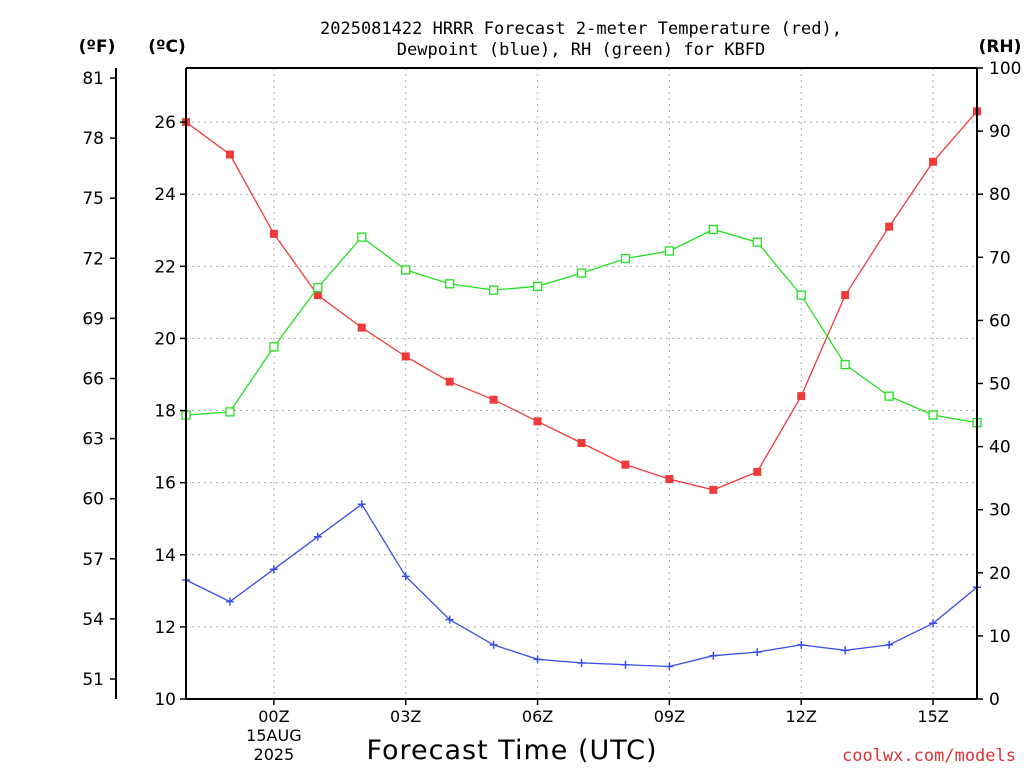  Describe the element at coordinates (165, 628) in the screenshot. I see `celsius-tick-label: 12` at that location.